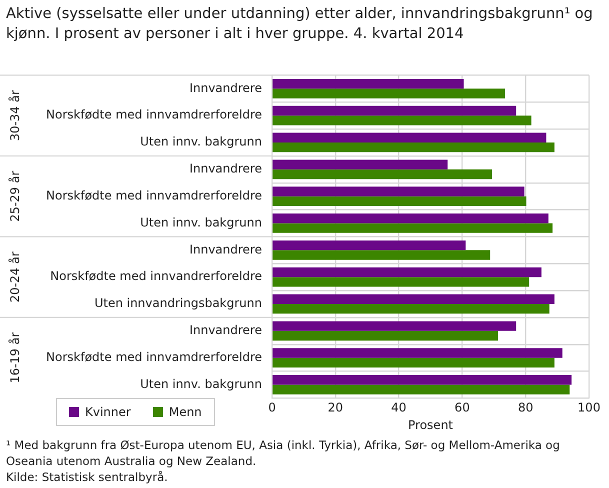 This screenshot has width=609, height=488. I want to click on x-tick-label: 20, so click(336, 407).